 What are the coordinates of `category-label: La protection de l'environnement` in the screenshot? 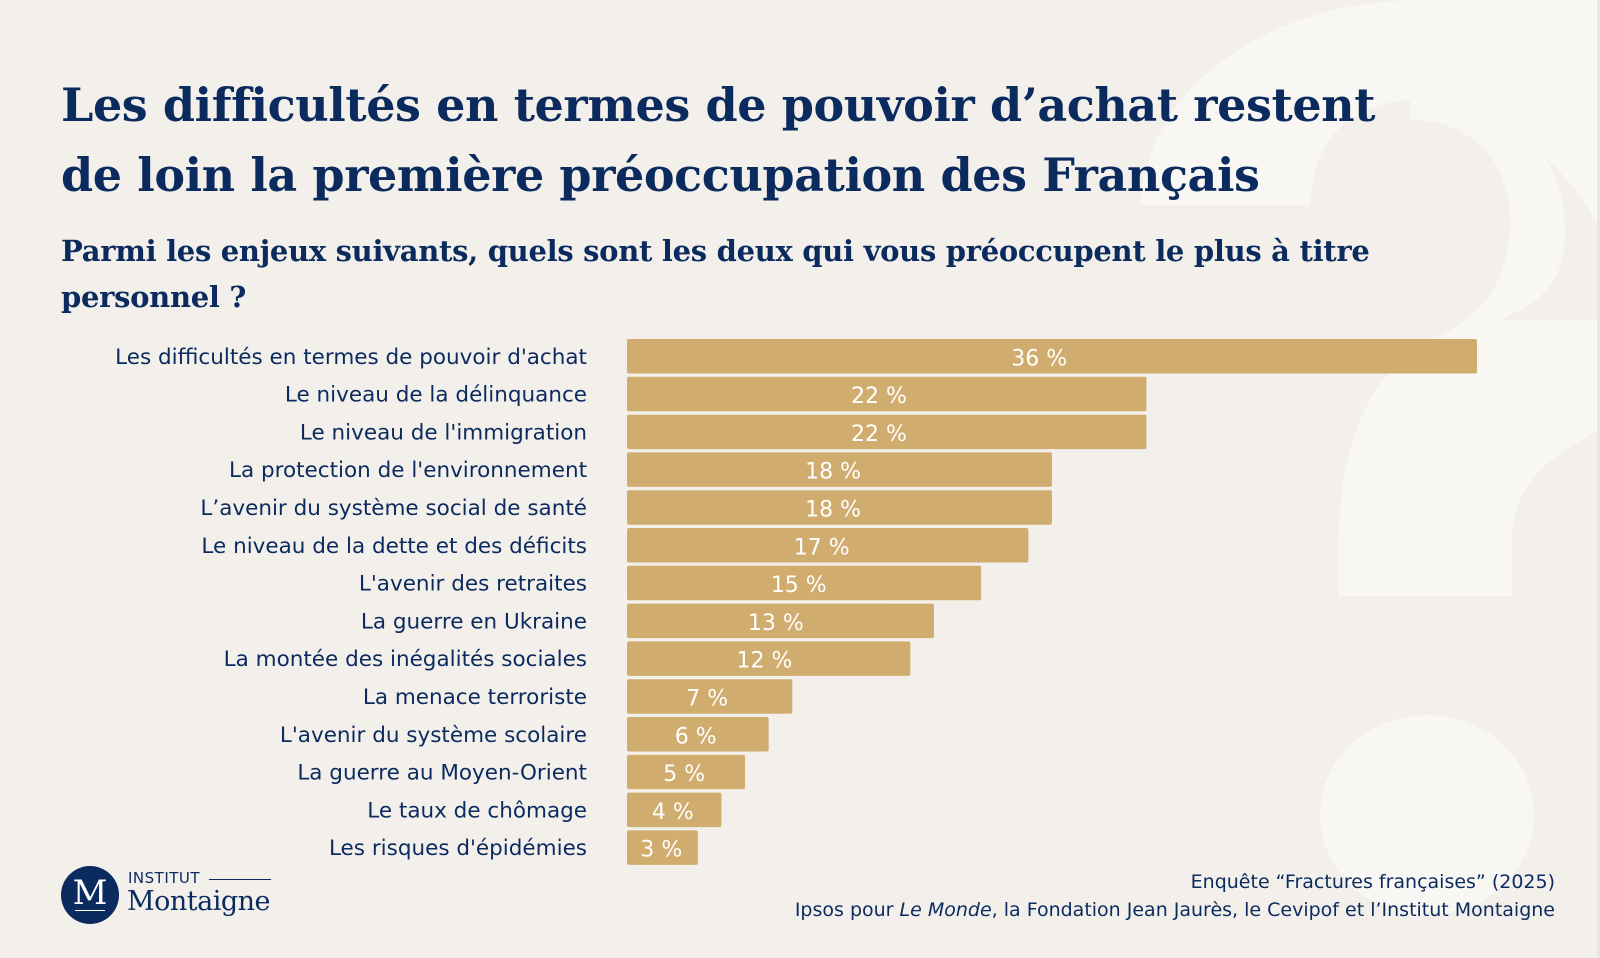 It's located at (408, 470).